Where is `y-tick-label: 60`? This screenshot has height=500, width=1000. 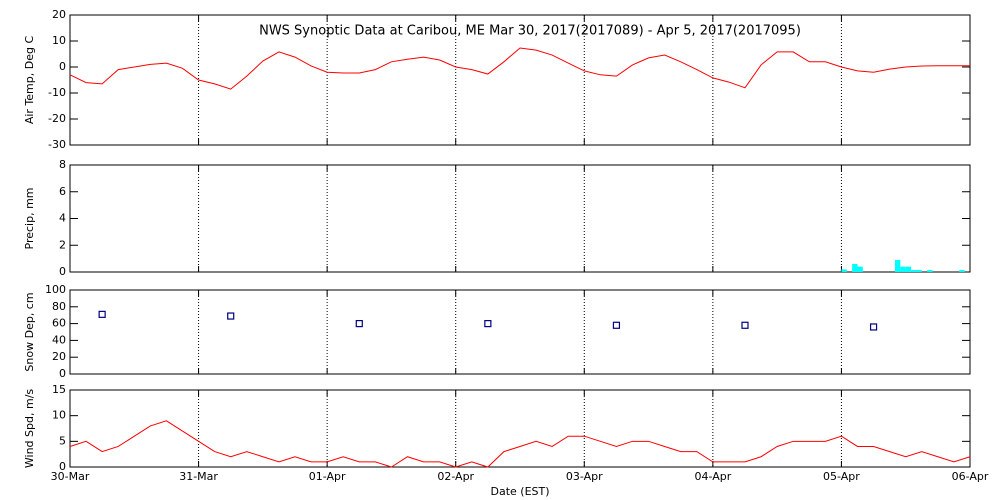 y-tick-label: 60 is located at coordinates (59, 323).